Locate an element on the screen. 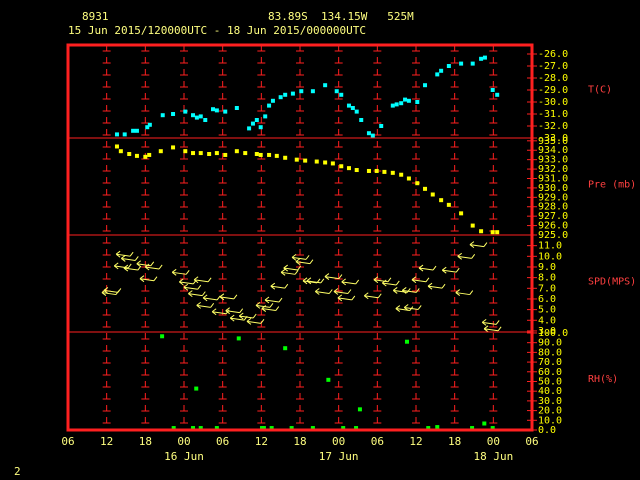 This screenshot has height=480, width=640. y-tick-label: 933.0 is located at coordinates (553, 160).